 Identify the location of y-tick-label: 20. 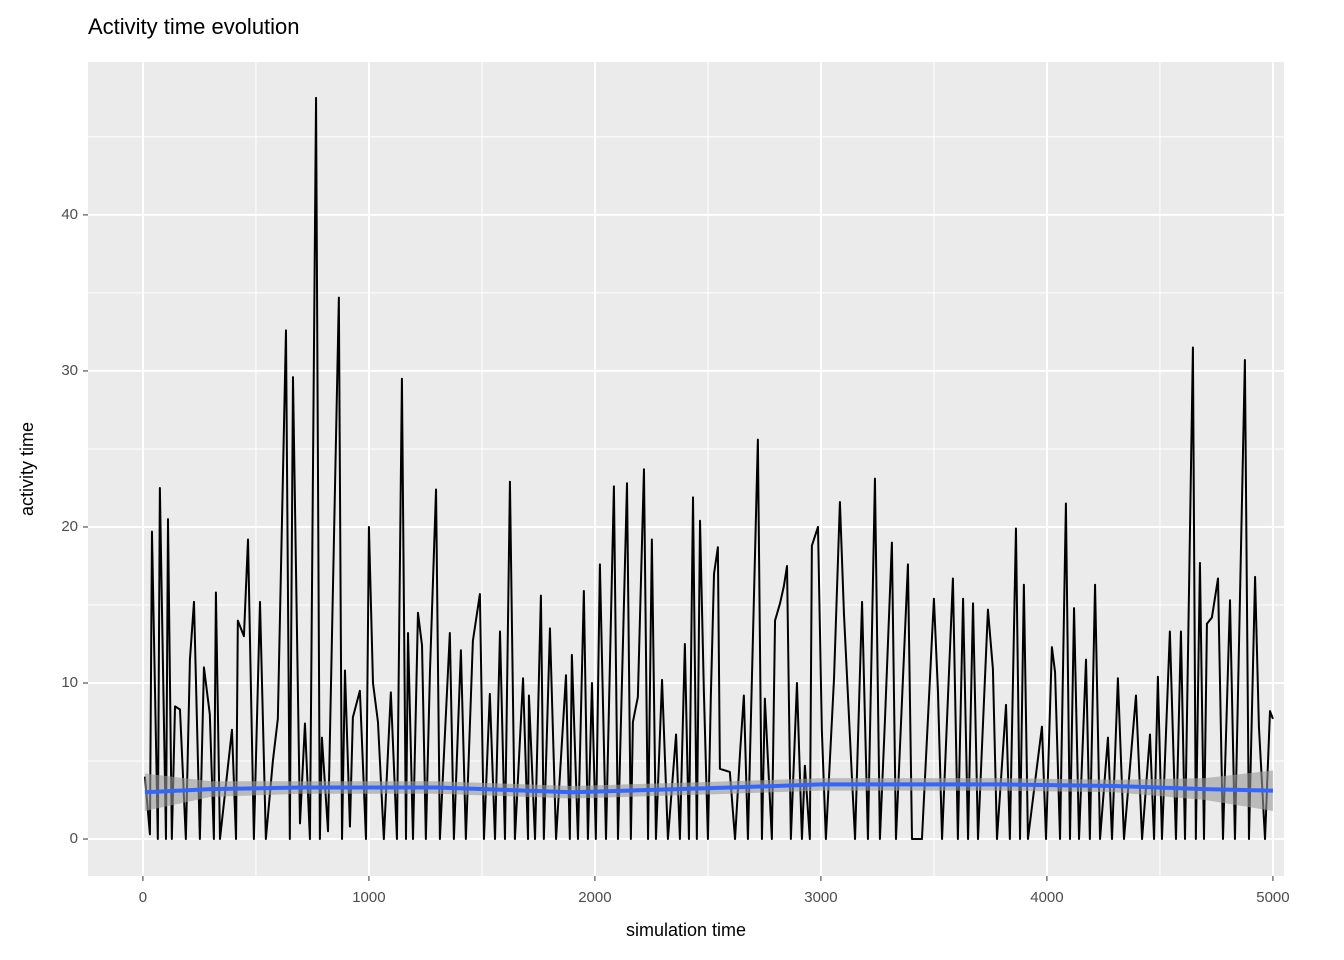
(69, 526).